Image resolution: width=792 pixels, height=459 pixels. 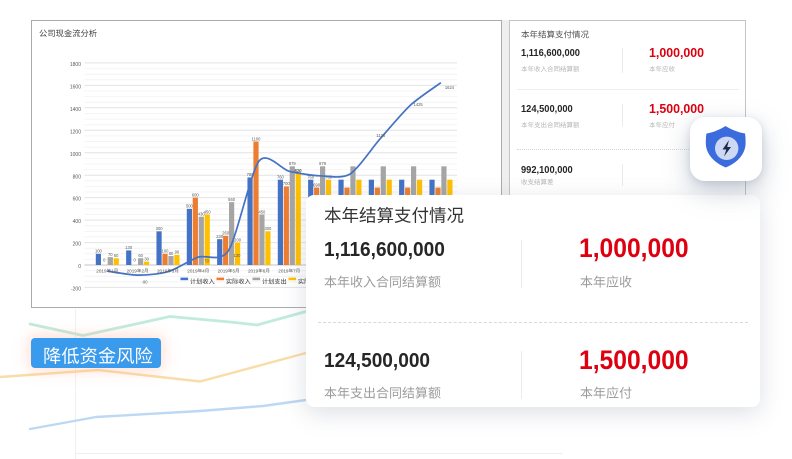 What do you see at coordinates (75, 65) in the screenshot?
I see `svg-text: 1800` at bounding box center [75, 65].